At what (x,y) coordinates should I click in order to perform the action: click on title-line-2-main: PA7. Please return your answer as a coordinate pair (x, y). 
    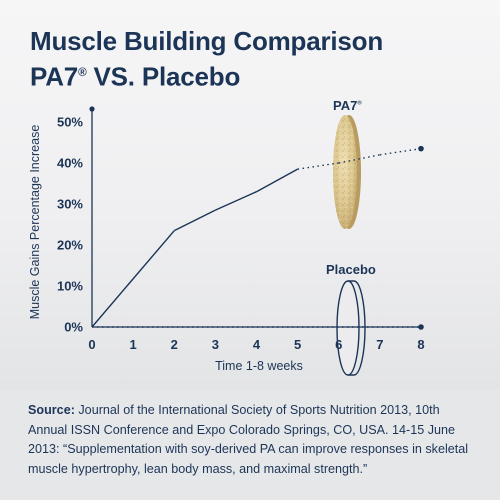
    Looking at the image, I should click on (54, 76).